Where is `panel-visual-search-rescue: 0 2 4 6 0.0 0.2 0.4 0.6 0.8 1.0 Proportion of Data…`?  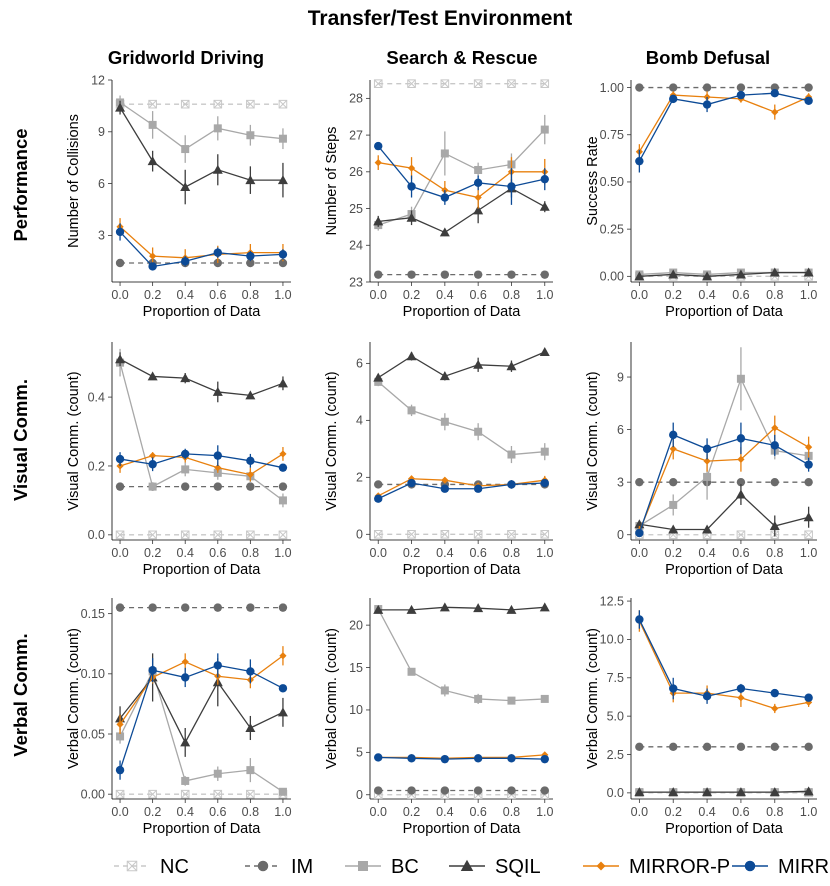
panel-visual-search-rescue: 0 2 4 6 0.0 0.2 0.4 0.6 0.8 1.0 Proportion of Data… is located at coordinates (438, 460).